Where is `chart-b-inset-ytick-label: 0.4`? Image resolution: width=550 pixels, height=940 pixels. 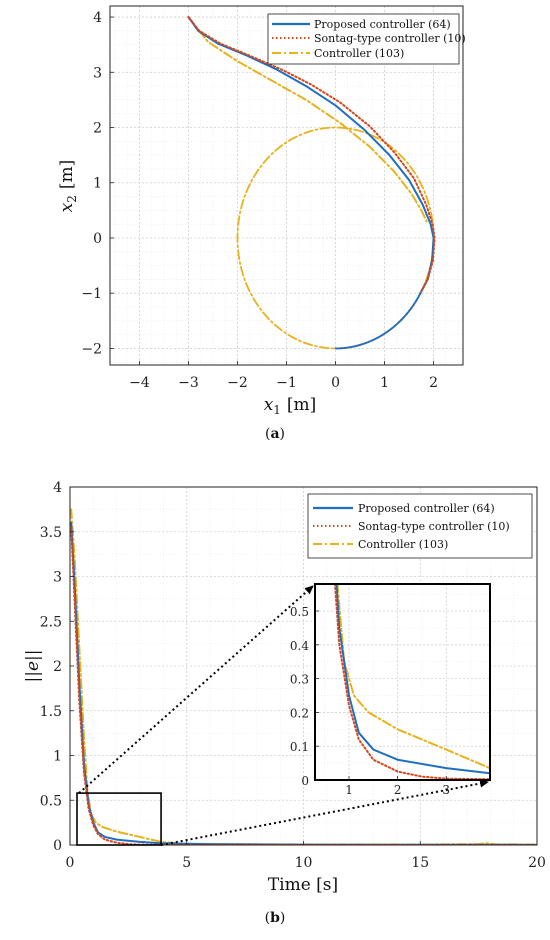 chart-b-inset-ytick-label: 0.4 is located at coordinates (299, 646).